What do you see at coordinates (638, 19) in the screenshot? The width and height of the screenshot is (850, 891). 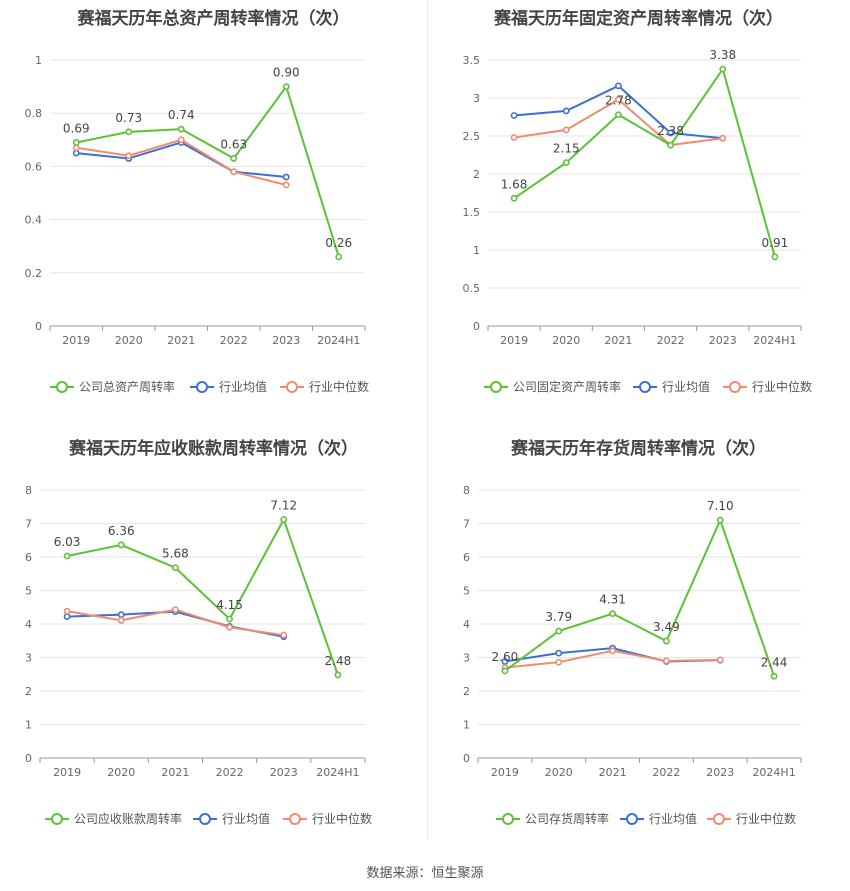 I see `chart-title: 赛福天历年固定资产周转率情况（次）` at bounding box center [638, 19].